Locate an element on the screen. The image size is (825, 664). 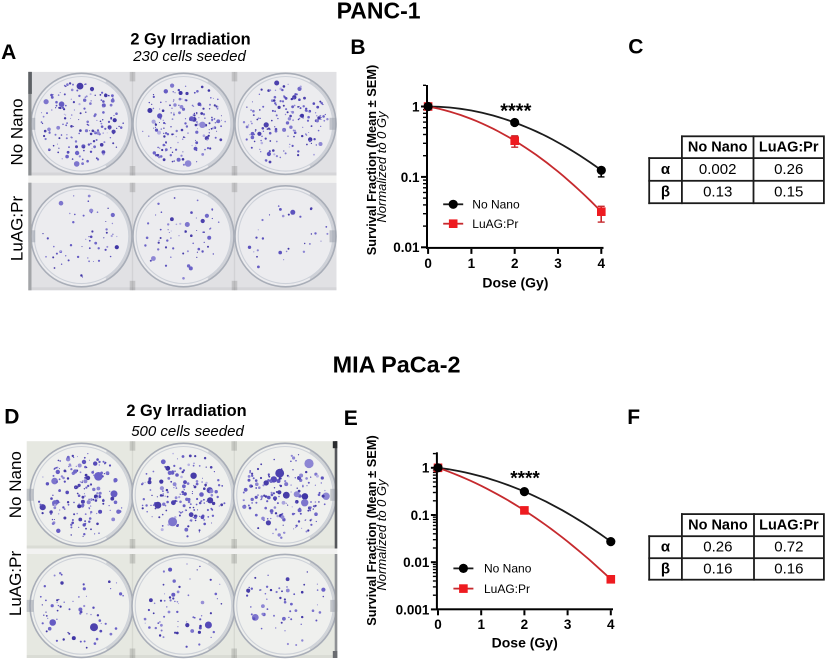
svg-text: 0.002 is located at coordinates (718, 169).